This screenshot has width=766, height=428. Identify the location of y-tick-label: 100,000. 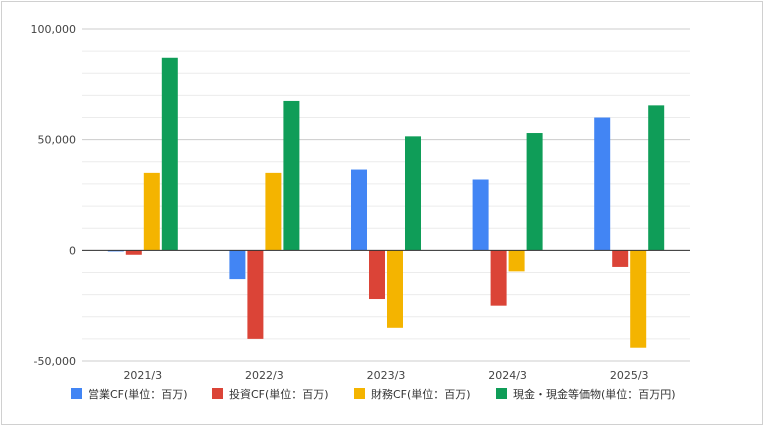
(54, 29).